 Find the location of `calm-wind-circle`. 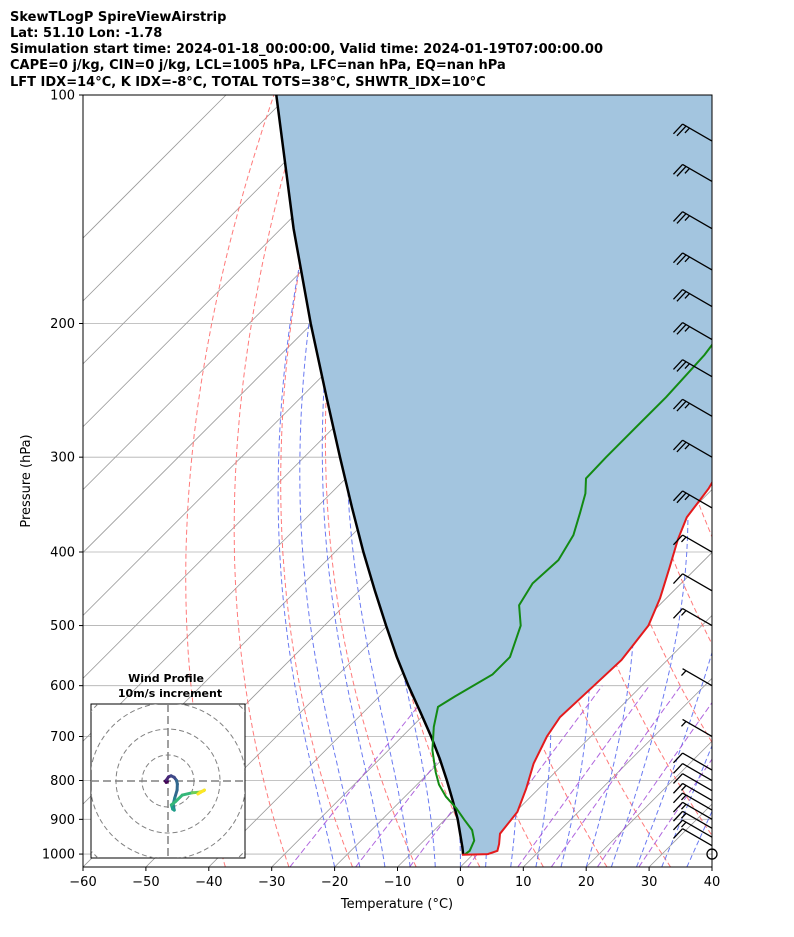

calm-wind-circle is located at coordinates (712, 854).